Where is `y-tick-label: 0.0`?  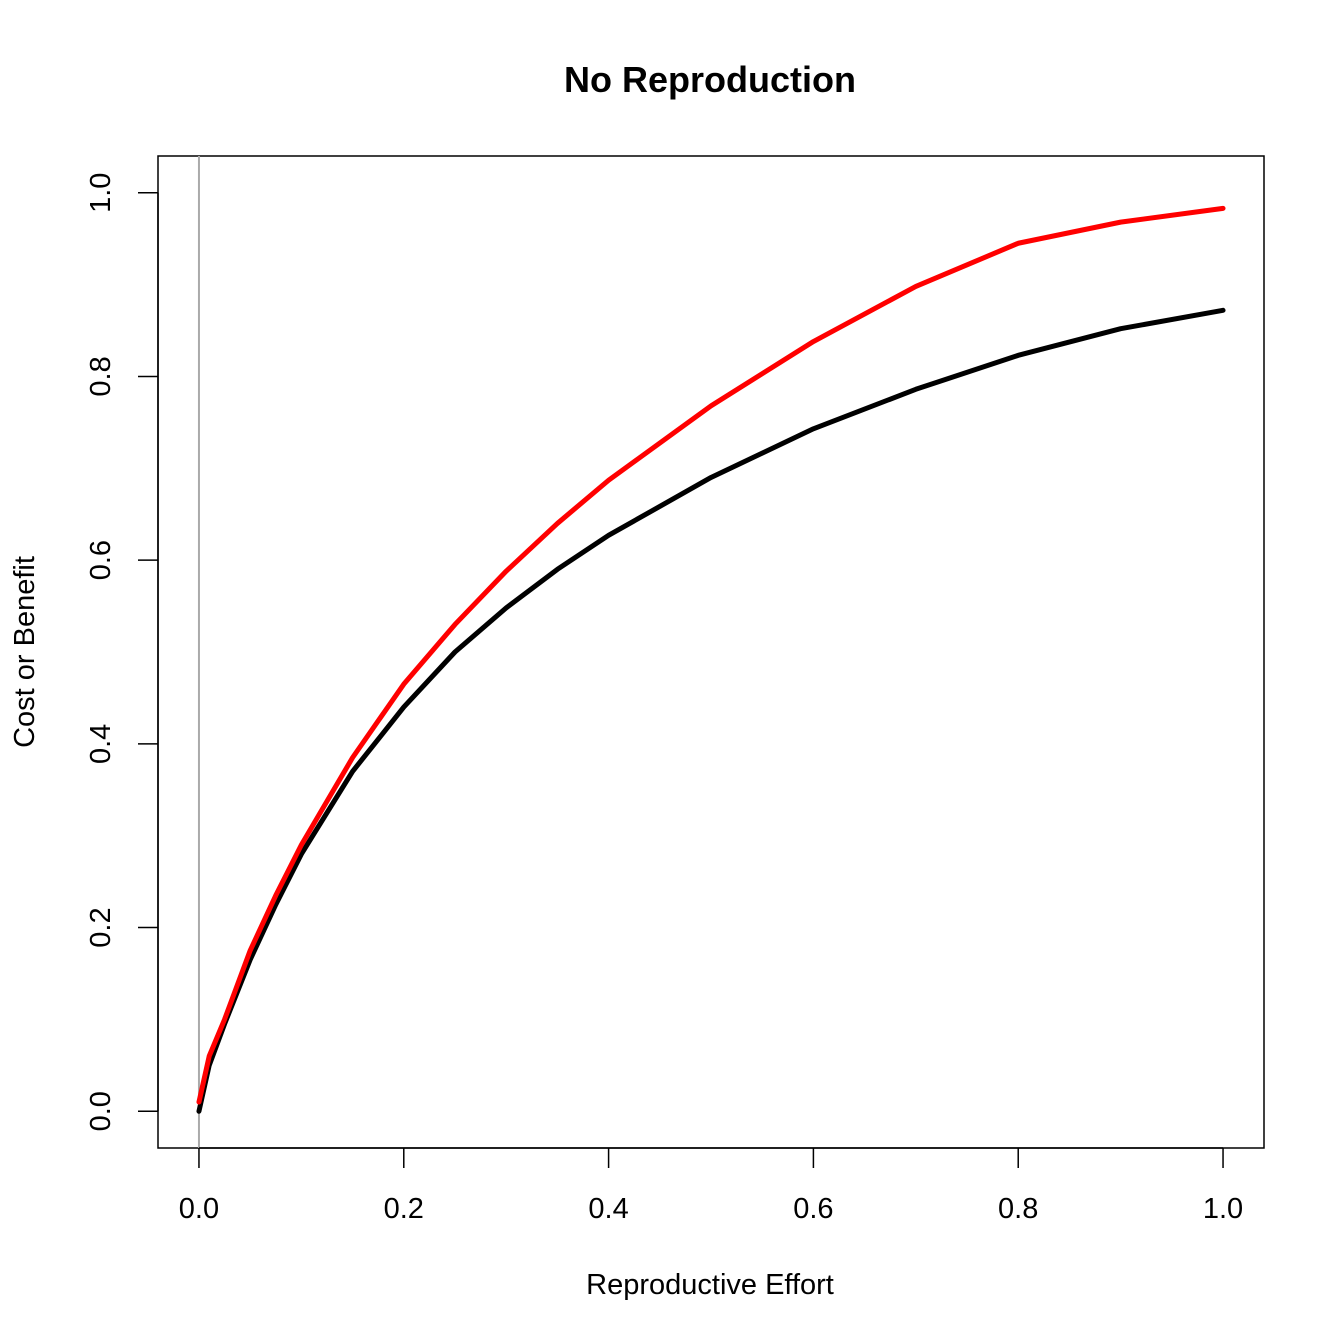
y-tick-label: 0.0 is located at coordinates (101, 1111).